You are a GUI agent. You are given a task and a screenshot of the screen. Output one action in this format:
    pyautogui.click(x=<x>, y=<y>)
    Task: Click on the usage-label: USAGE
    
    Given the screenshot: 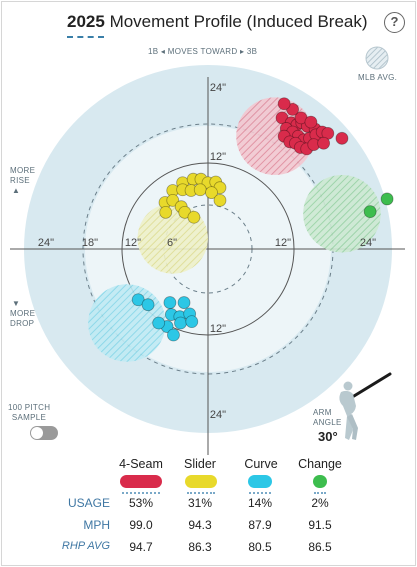 What is the action you would take?
    pyautogui.click(x=88, y=503)
    